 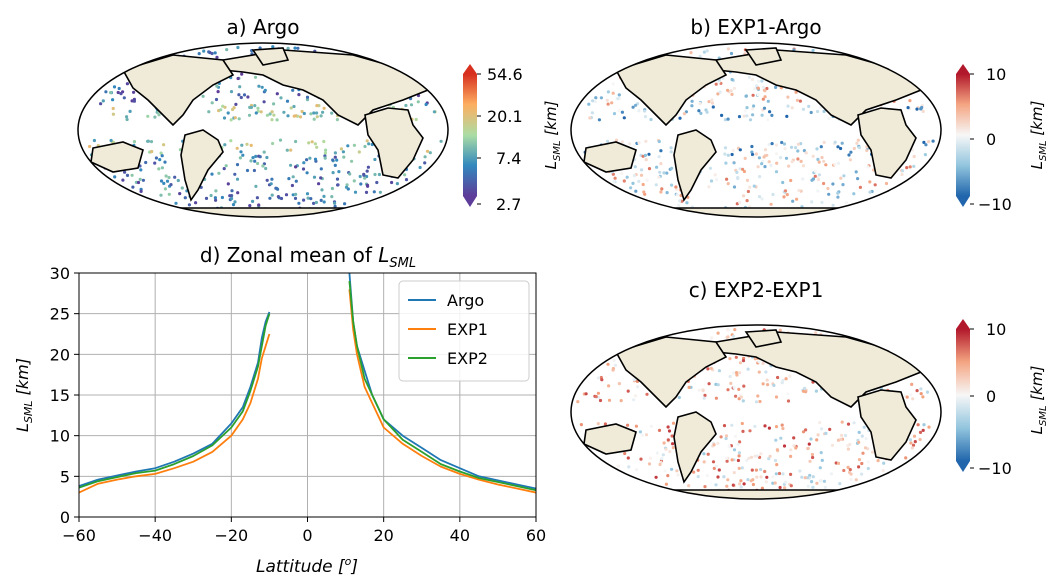 What do you see at coordinates (155, 535) in the screenshot?
I see `x-tick-label: −40` at bounding box center [155, 535].